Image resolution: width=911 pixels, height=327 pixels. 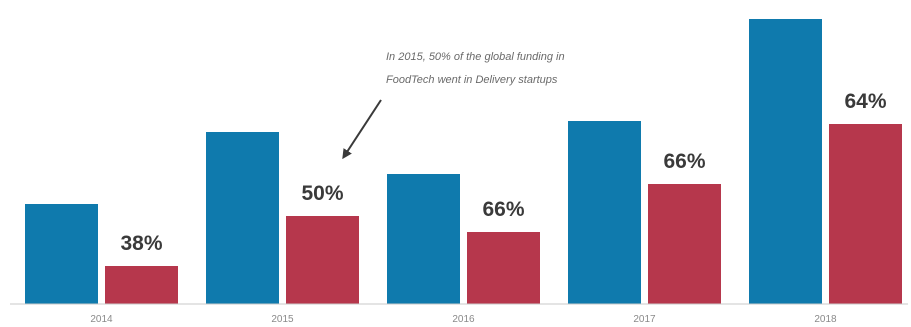 I want to click on x-tick-label-2016: 2016, so click(x=463, y=319).